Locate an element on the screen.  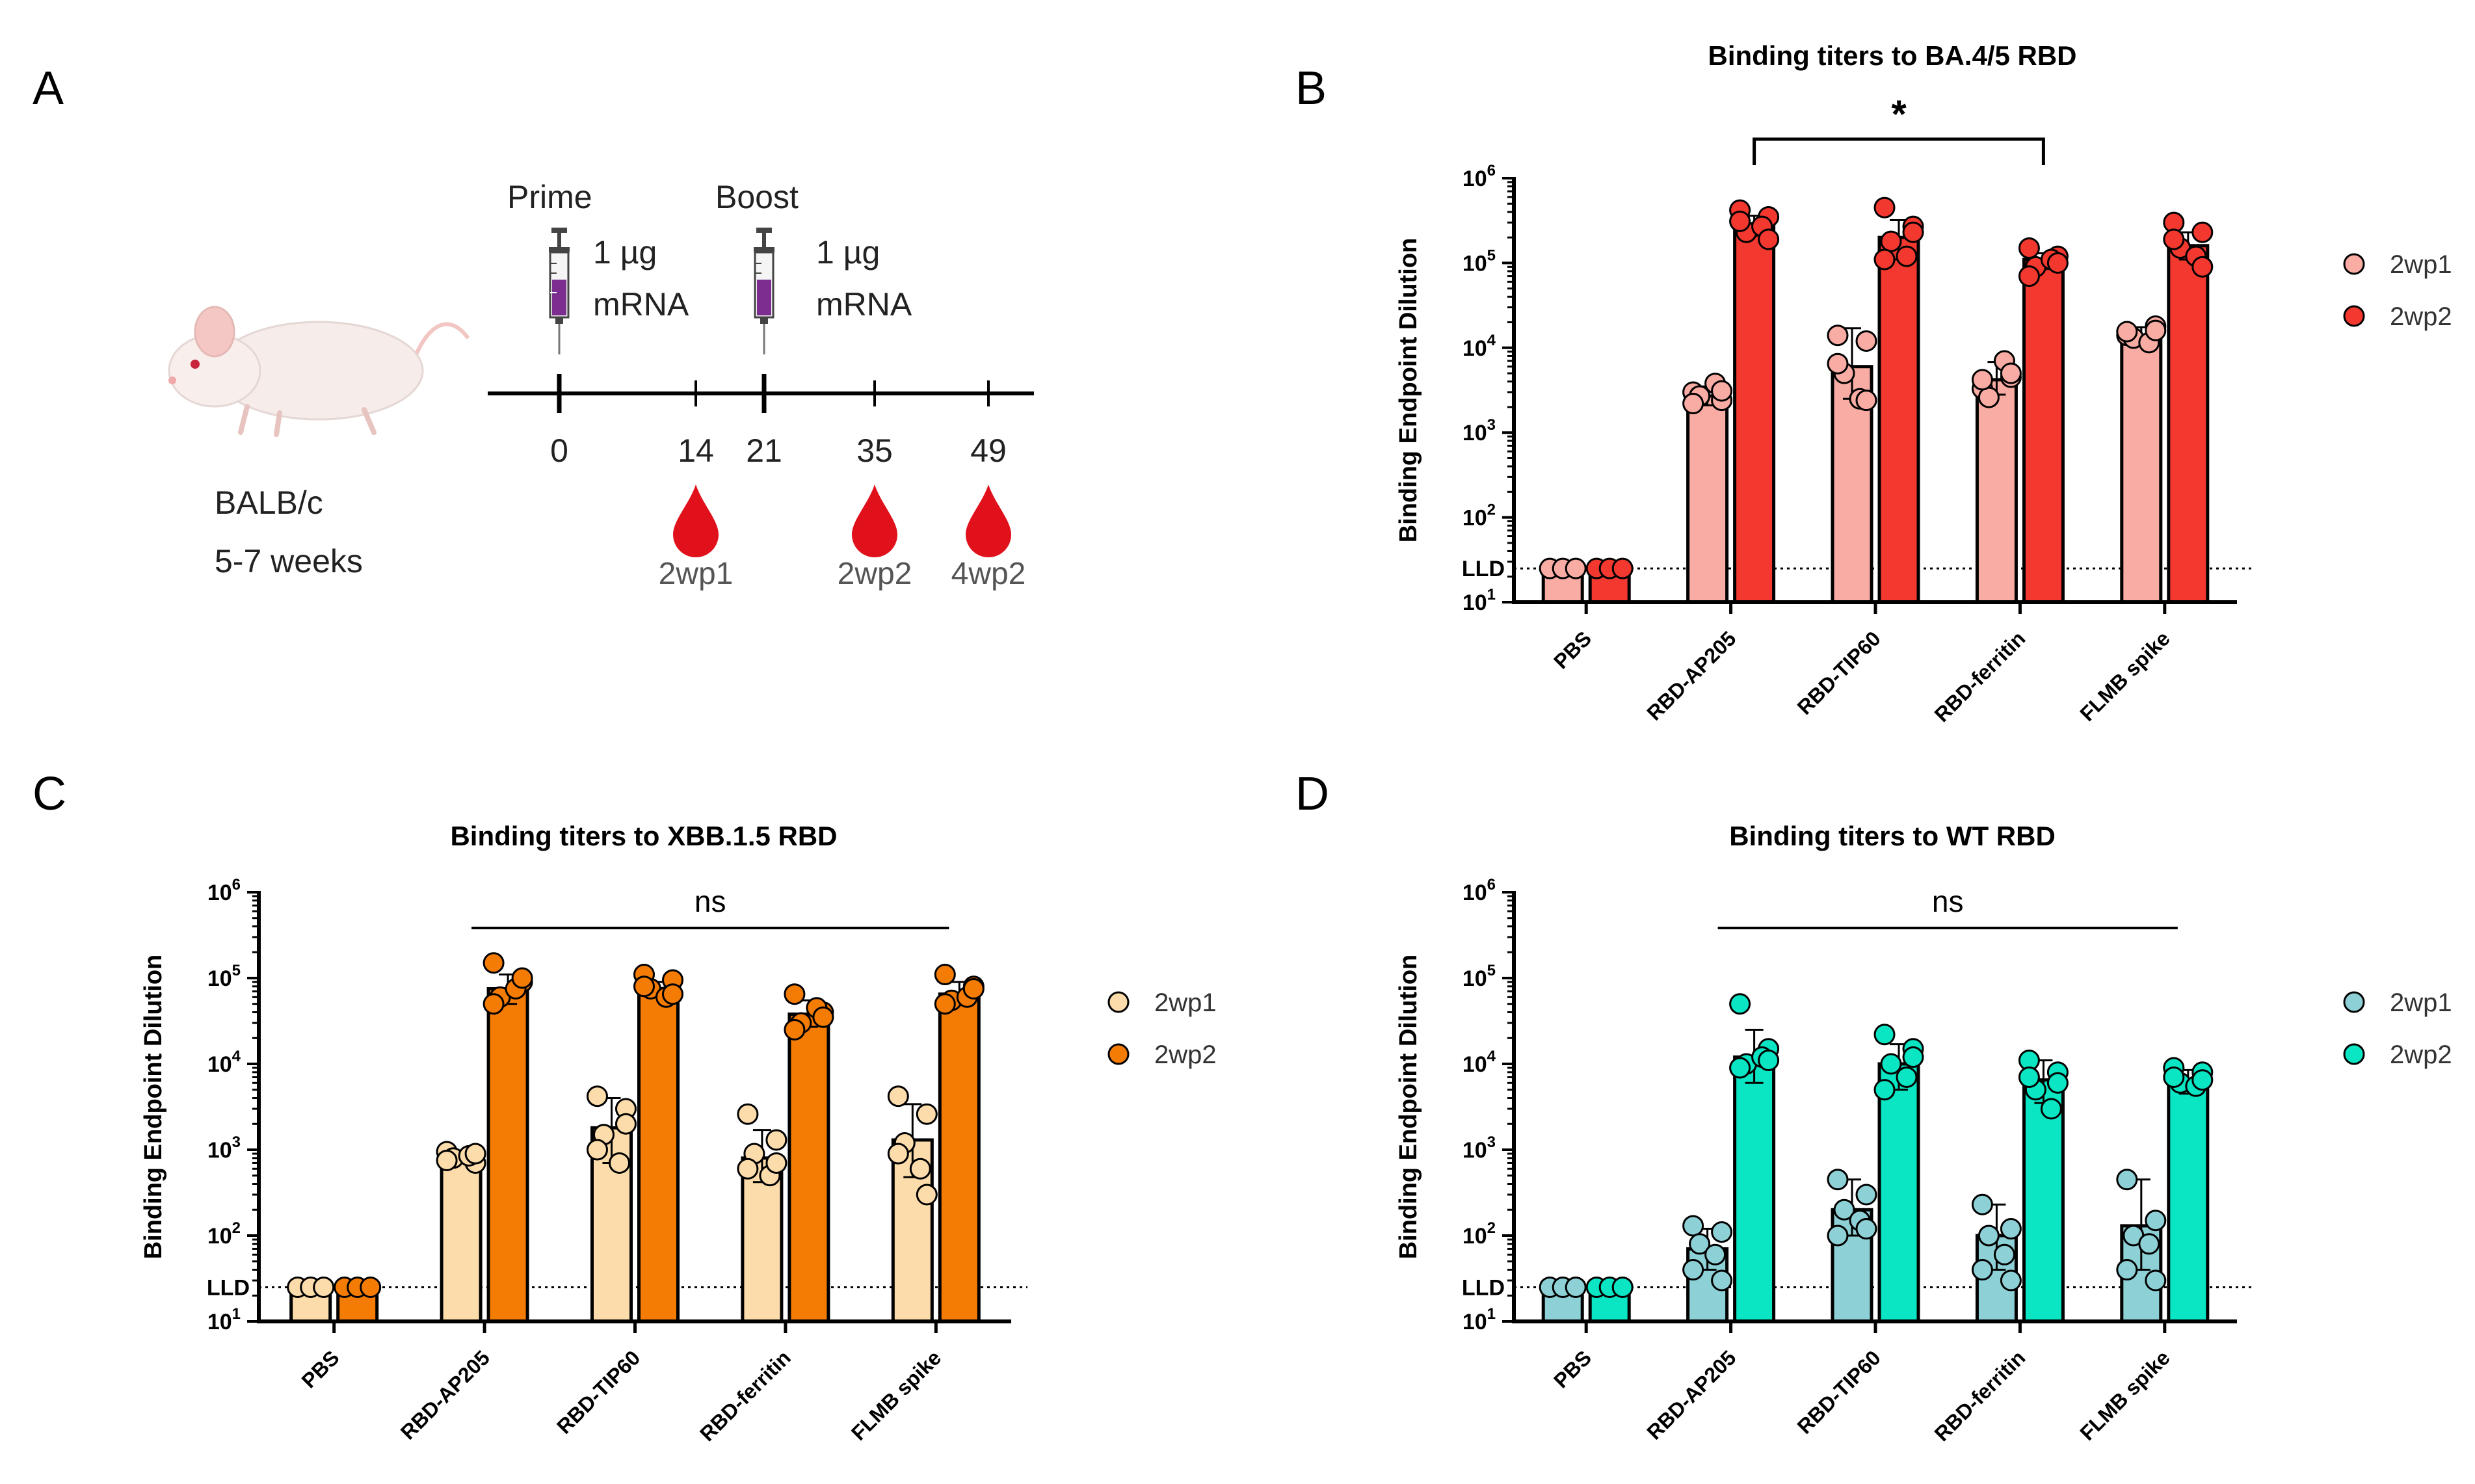
category-label: PBS is located at coordinates (1572, 1368).